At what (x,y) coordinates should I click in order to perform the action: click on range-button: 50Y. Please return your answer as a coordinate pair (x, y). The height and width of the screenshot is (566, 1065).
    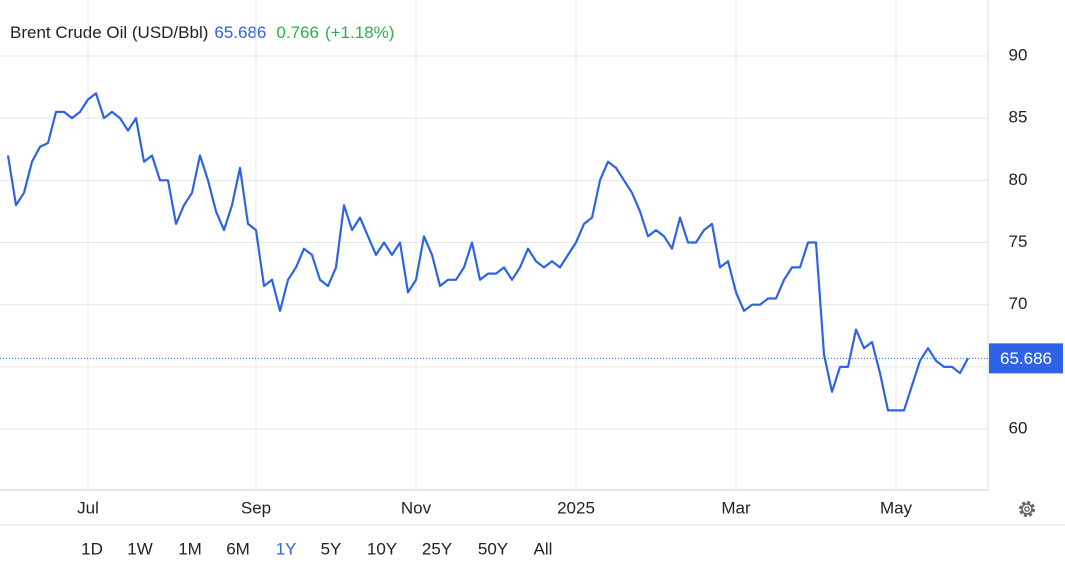
    Looking at the image, I should click on (493, 548).